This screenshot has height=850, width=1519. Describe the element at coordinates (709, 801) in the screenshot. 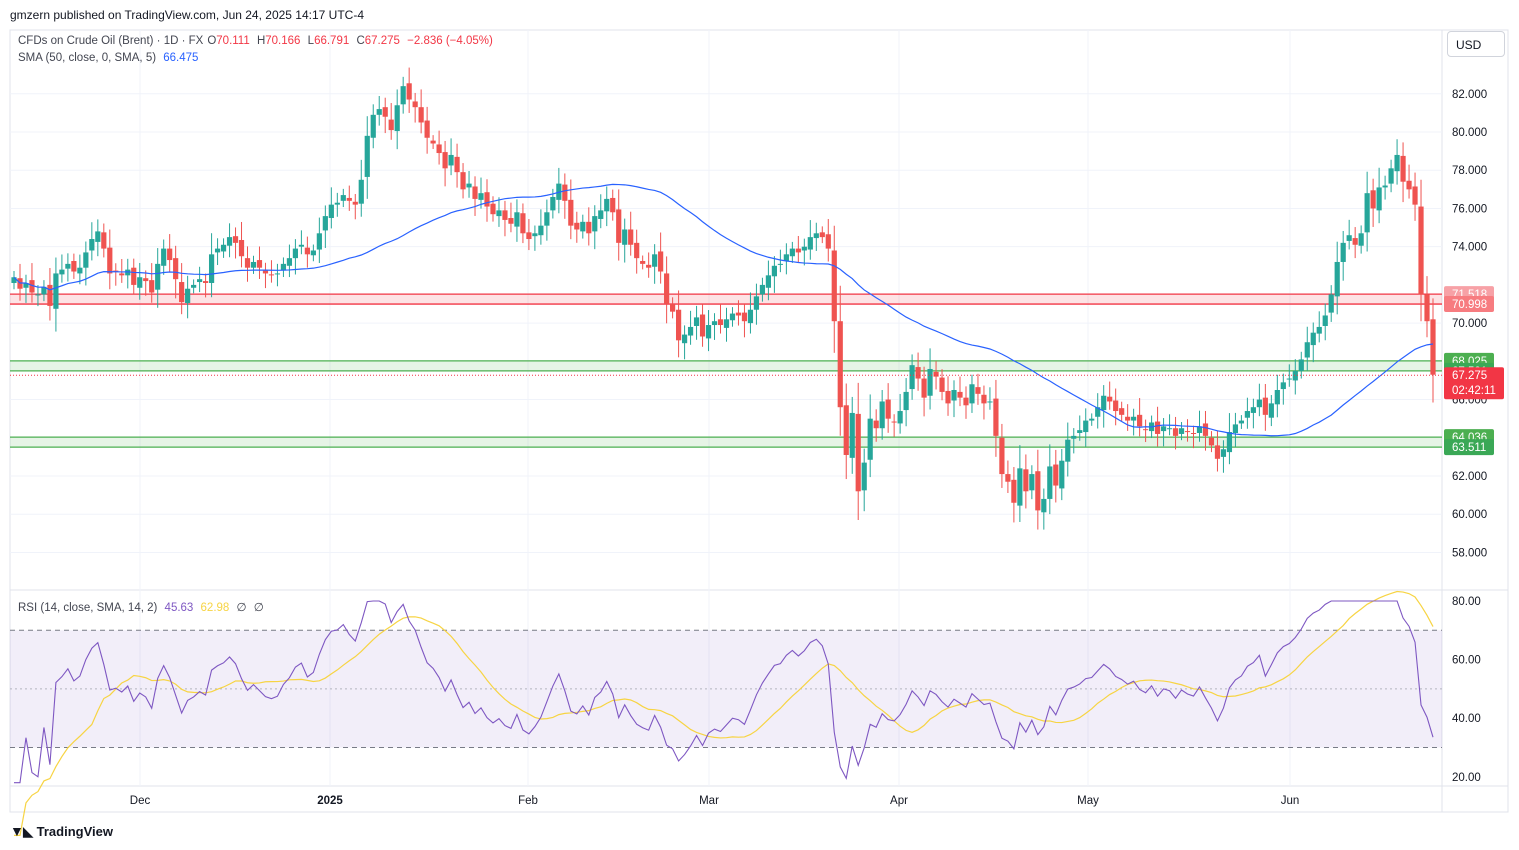

I see `time-tick-label: Mar` at that location.